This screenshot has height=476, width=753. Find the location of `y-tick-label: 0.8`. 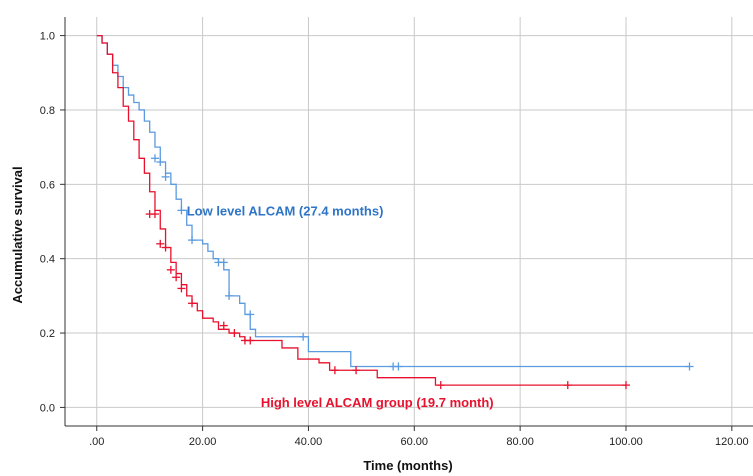

y-tick-label: 0.8 is located at coordinates (47, 111).